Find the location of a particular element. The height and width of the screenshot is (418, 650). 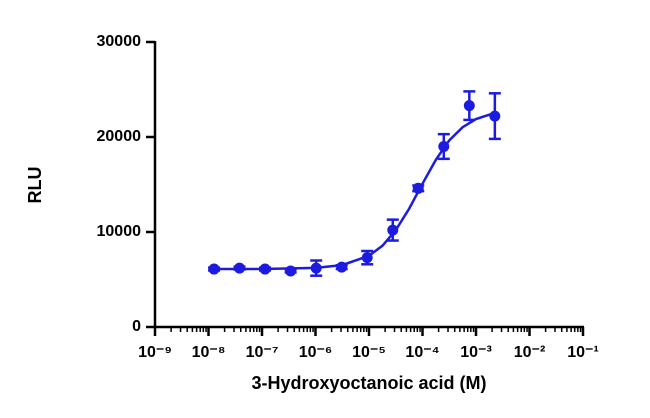

x-tick-label: 10⁻⁵ is located at coordinates (369, 352).